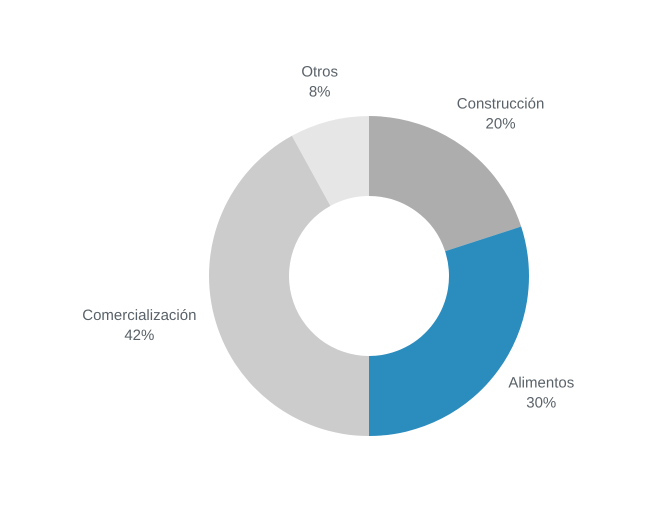  What do you see at coordinates (501, 123) in the screenshot?
I see `data-label: 20%` at bounding box center [501, 123].